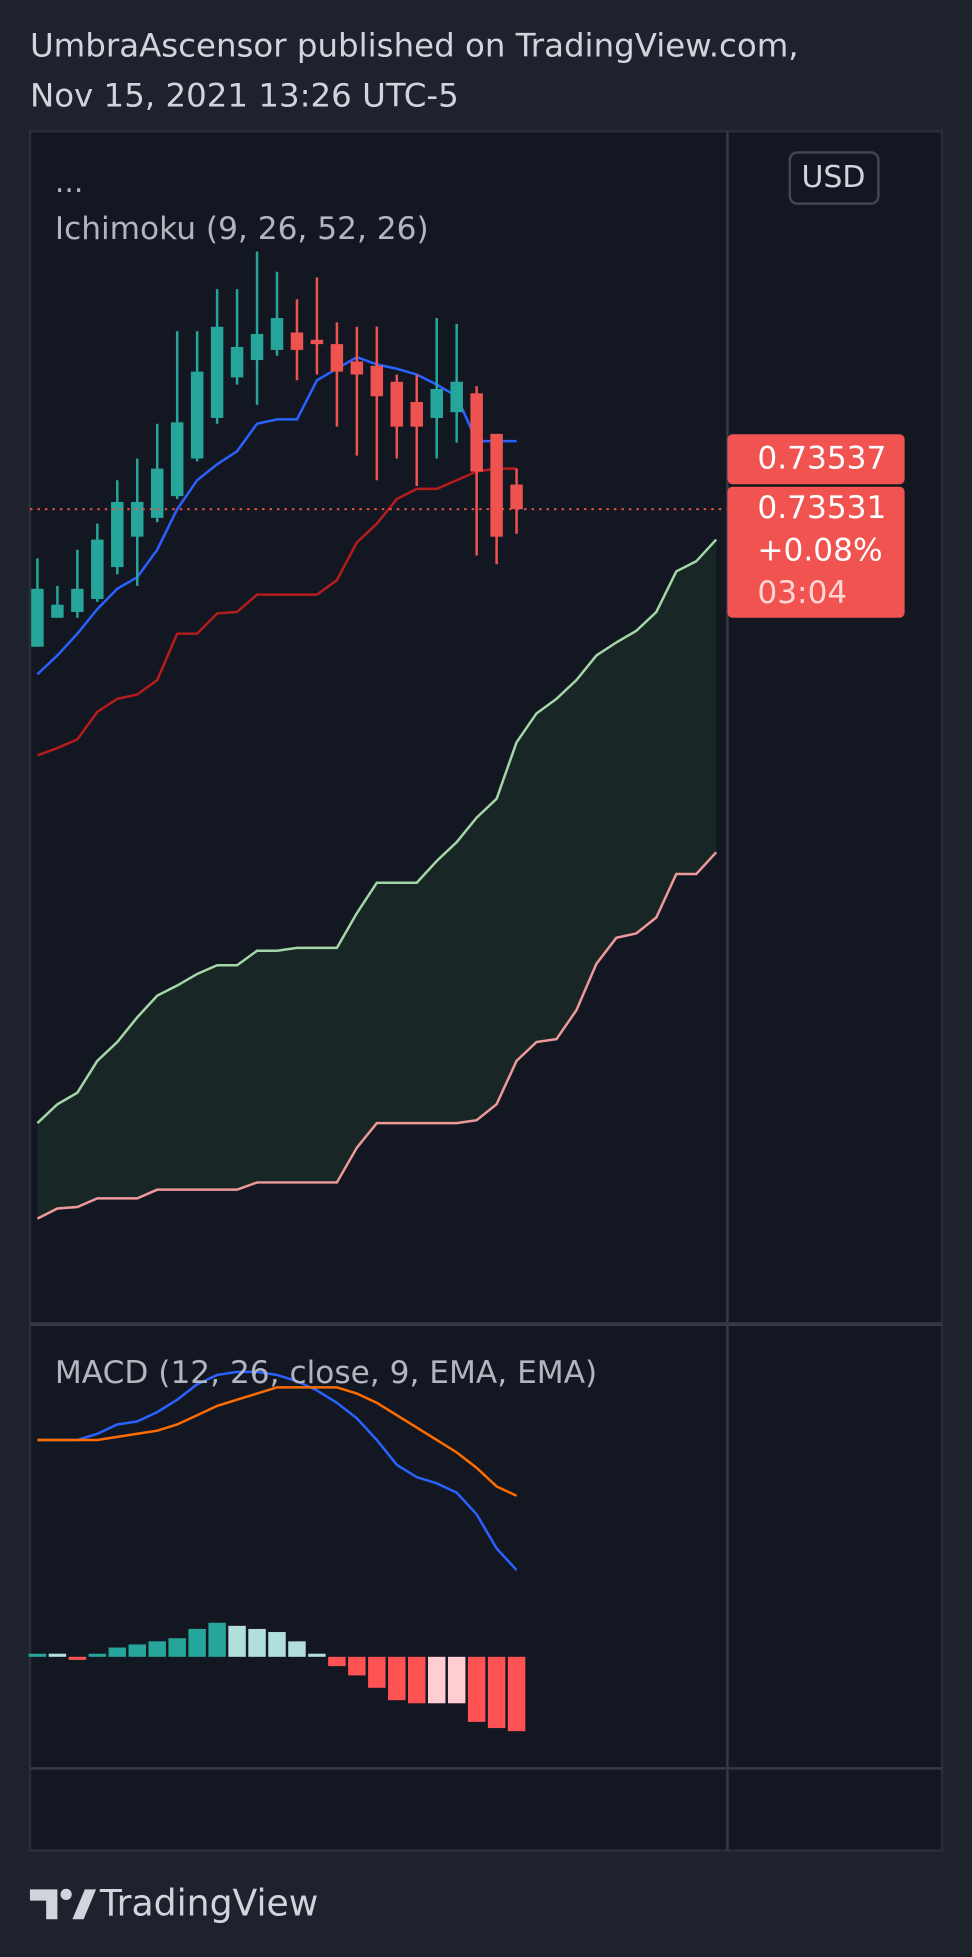  Describe the element at coordinates (242, 229) in the screenshot. I see `indicator-legend: Ichimoku (9, 26, 52, 26)` at that location.